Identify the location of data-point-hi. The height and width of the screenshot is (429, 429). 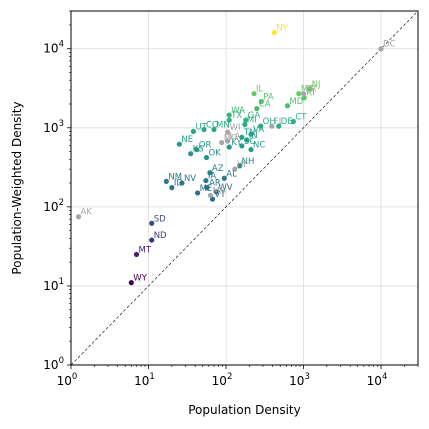
(235, 169).